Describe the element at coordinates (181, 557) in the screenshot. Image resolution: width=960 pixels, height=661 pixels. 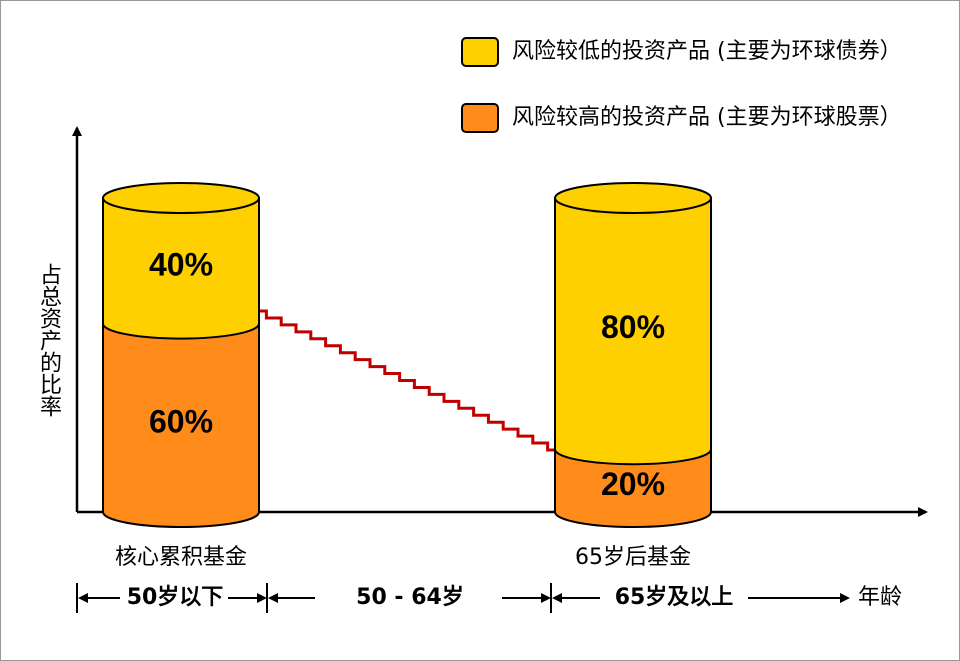
I see `category-label: 核心累积基金` at that location.